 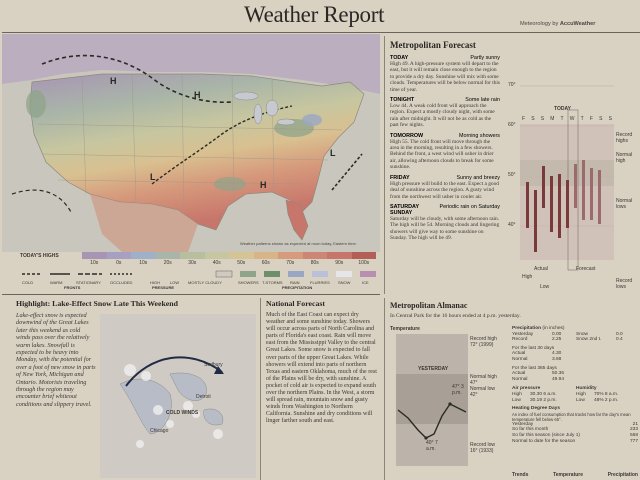 I want to click on almanac-temperature-graph: YESTERDAY 47° 3 p.m. 40° 7 a.m., so click(x=432, y=400).